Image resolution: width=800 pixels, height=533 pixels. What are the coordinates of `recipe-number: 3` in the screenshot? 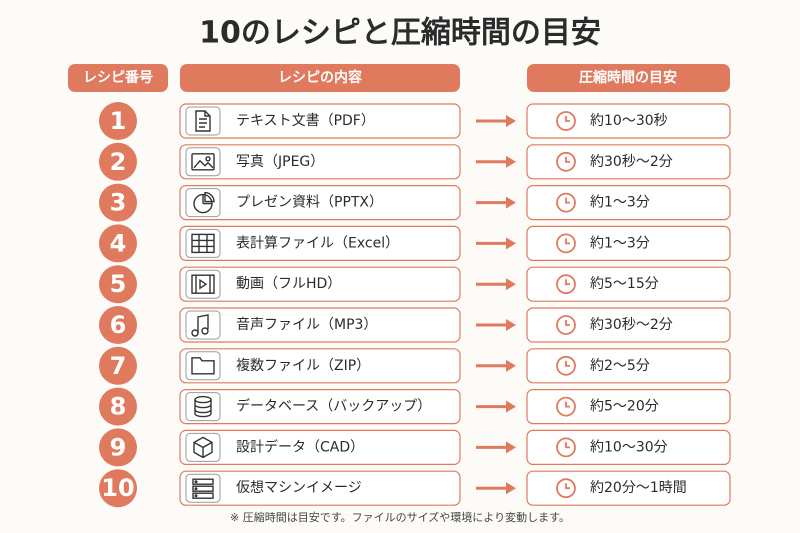 It's located at (118, 203).